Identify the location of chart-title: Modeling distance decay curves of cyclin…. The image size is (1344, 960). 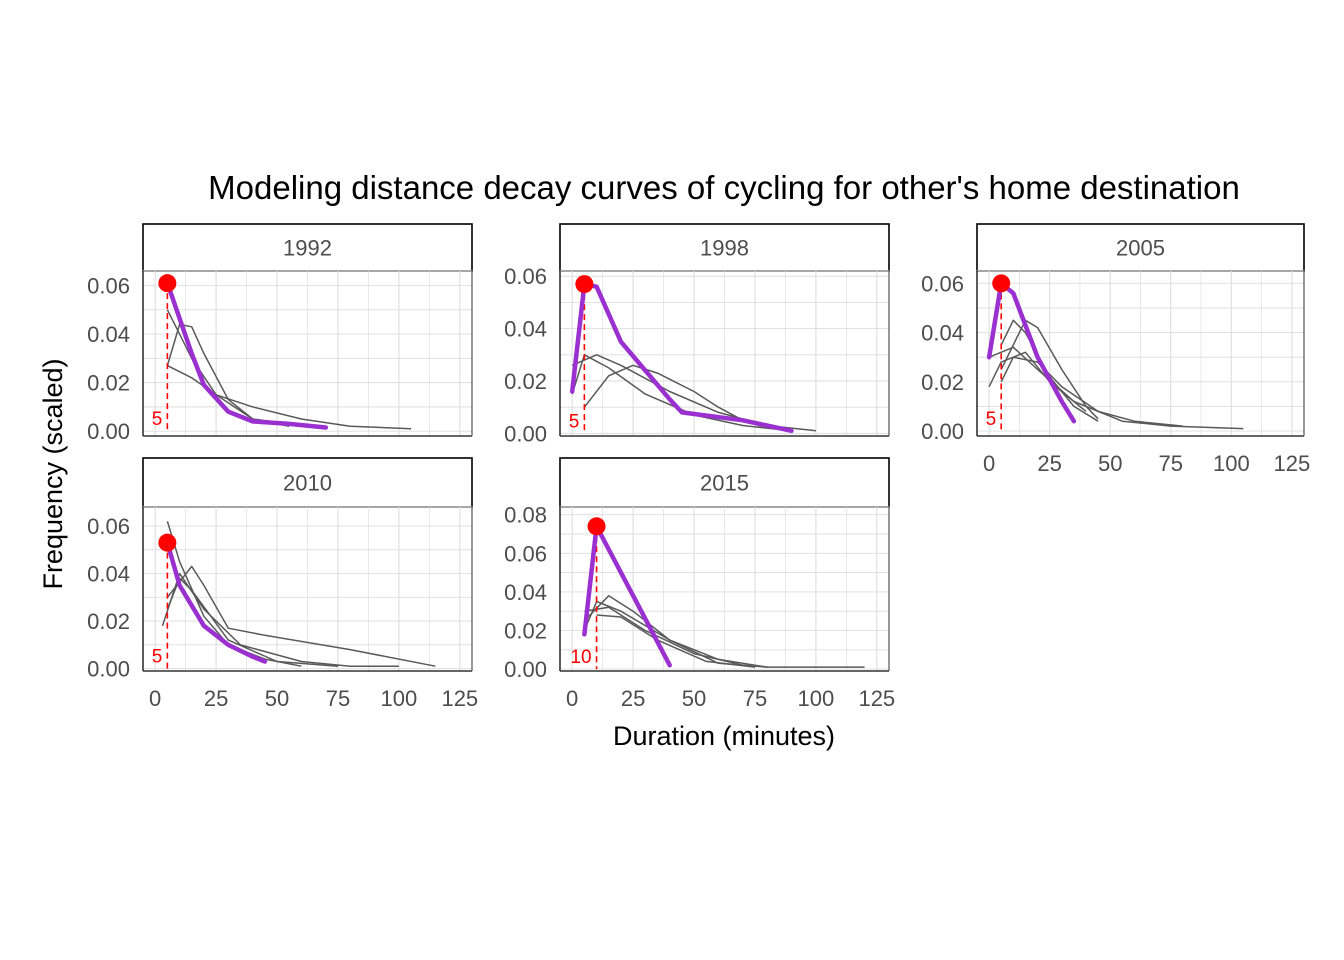
(724, 187).